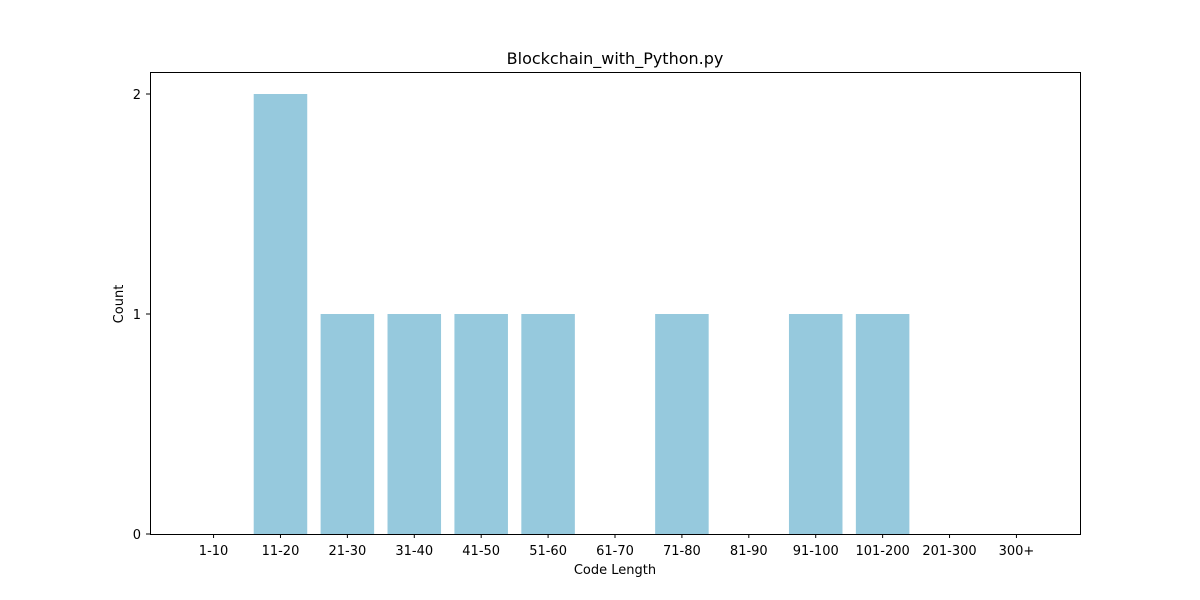  I want to click on y-axis-label: Count, so click(119, 304).